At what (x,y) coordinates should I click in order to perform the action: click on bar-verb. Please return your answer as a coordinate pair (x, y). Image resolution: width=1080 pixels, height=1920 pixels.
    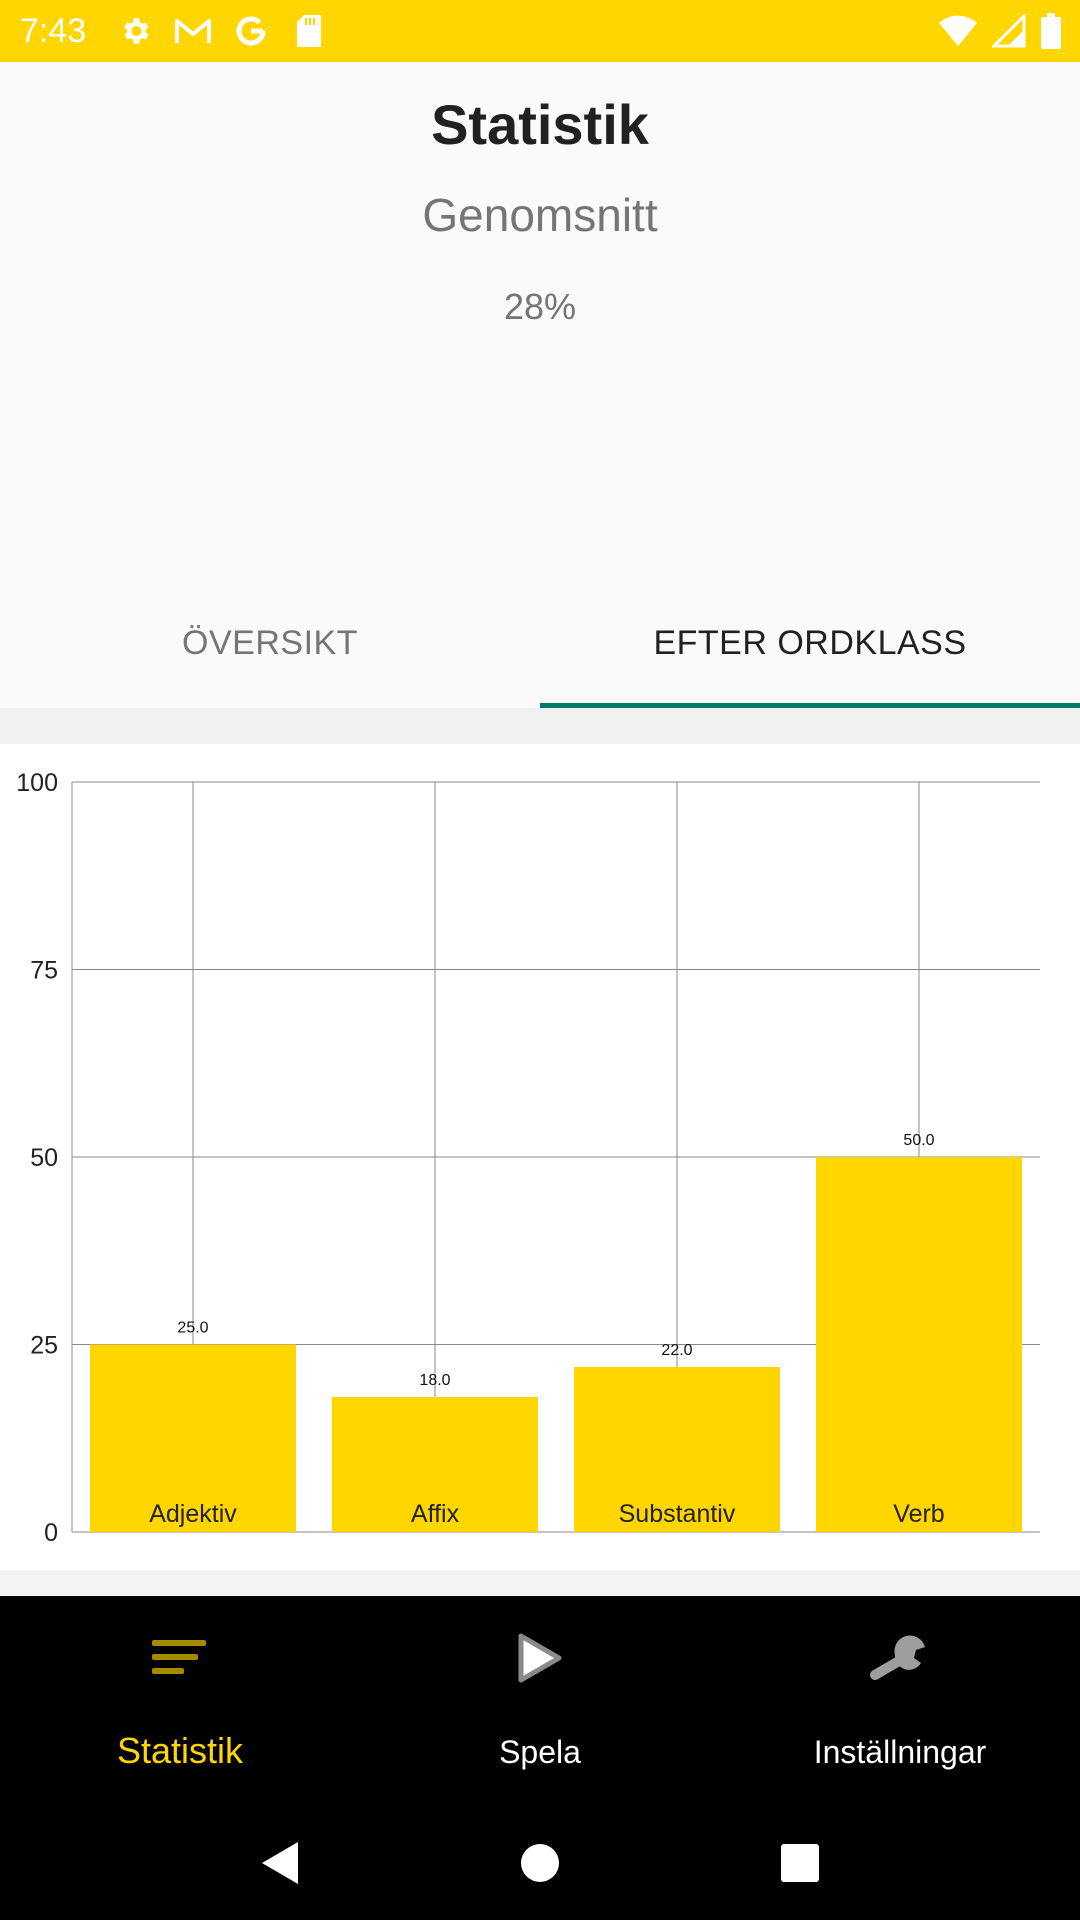
    Looking at the image, I should click on (919, 1344).